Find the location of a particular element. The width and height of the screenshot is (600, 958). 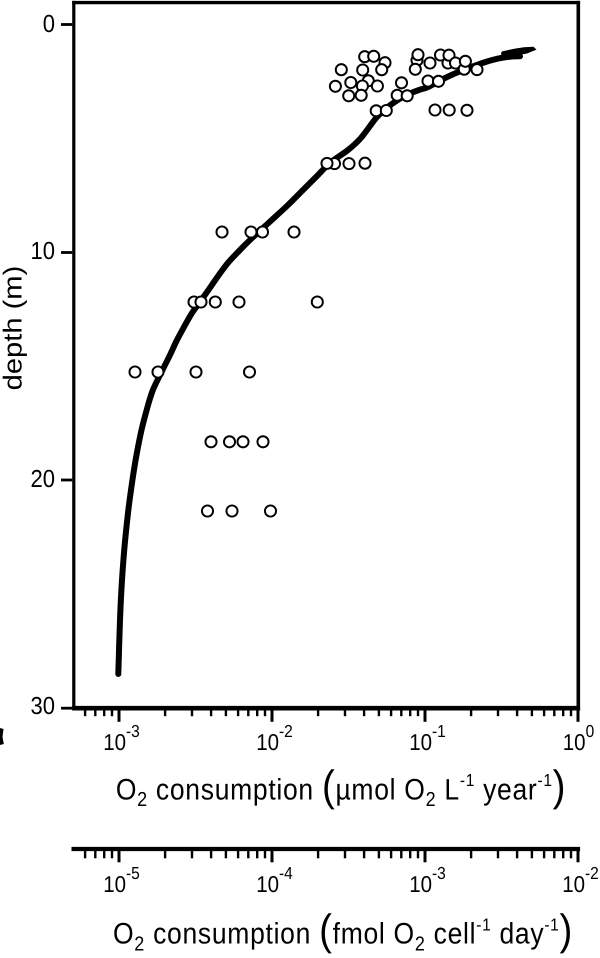

svg-text: 10-2 is located at coordinates (580, 880).